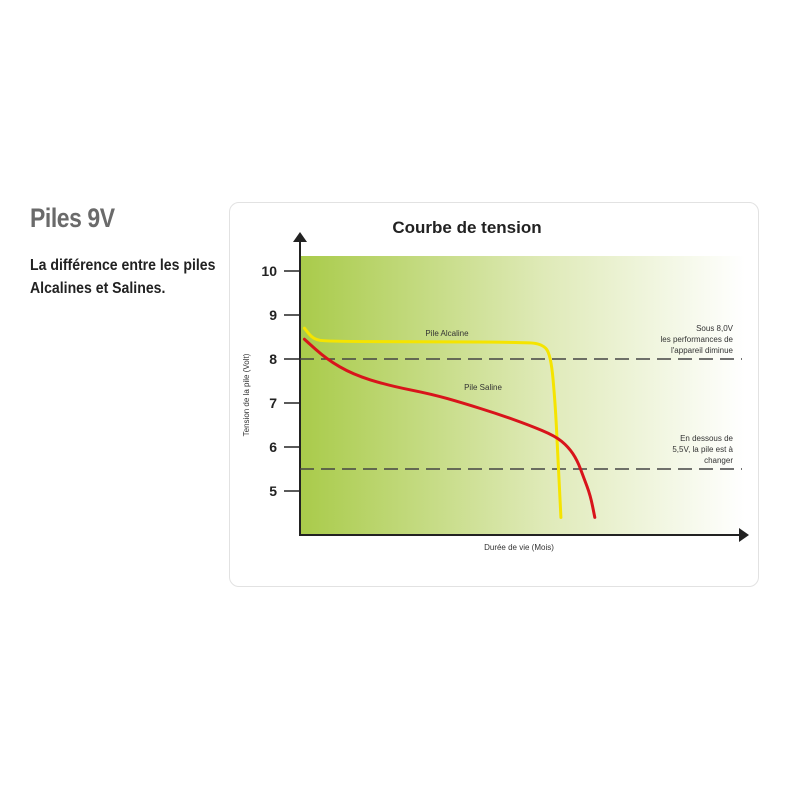 This screenshot has width=800, height=800. I want to click on page-title: Piles 9V, so click(72, 218).